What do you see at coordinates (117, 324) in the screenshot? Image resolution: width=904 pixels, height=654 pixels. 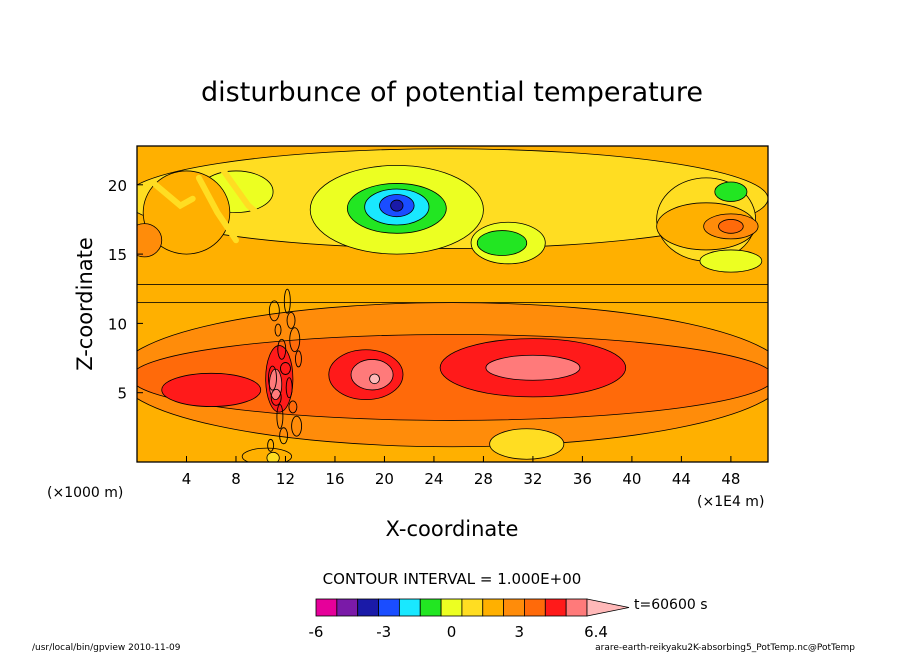 I see `y-tick-label: 10` at bounding box center [117, 324].